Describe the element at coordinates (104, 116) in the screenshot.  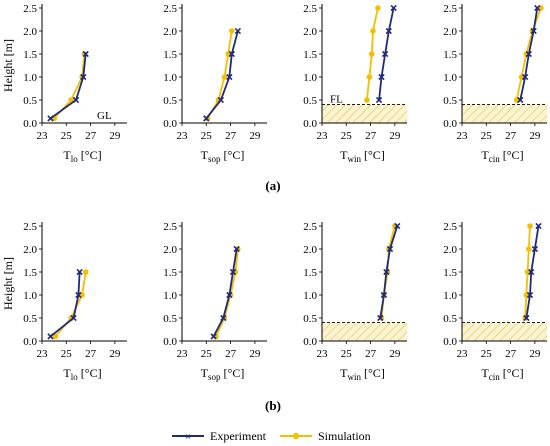
I see `annotation-gl: GL` at that location.